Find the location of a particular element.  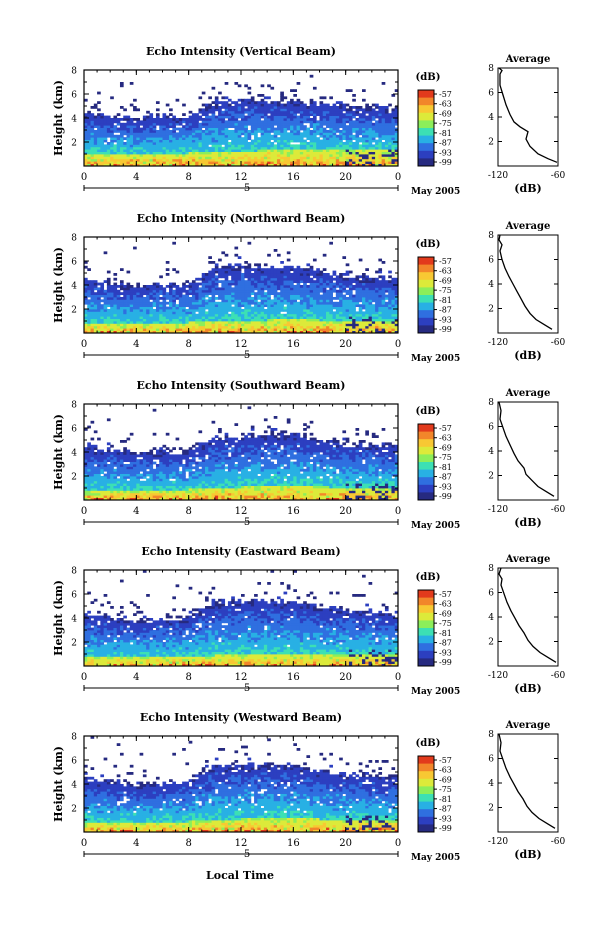

y-tick-label: 8 is located at coordinates (74, 239).